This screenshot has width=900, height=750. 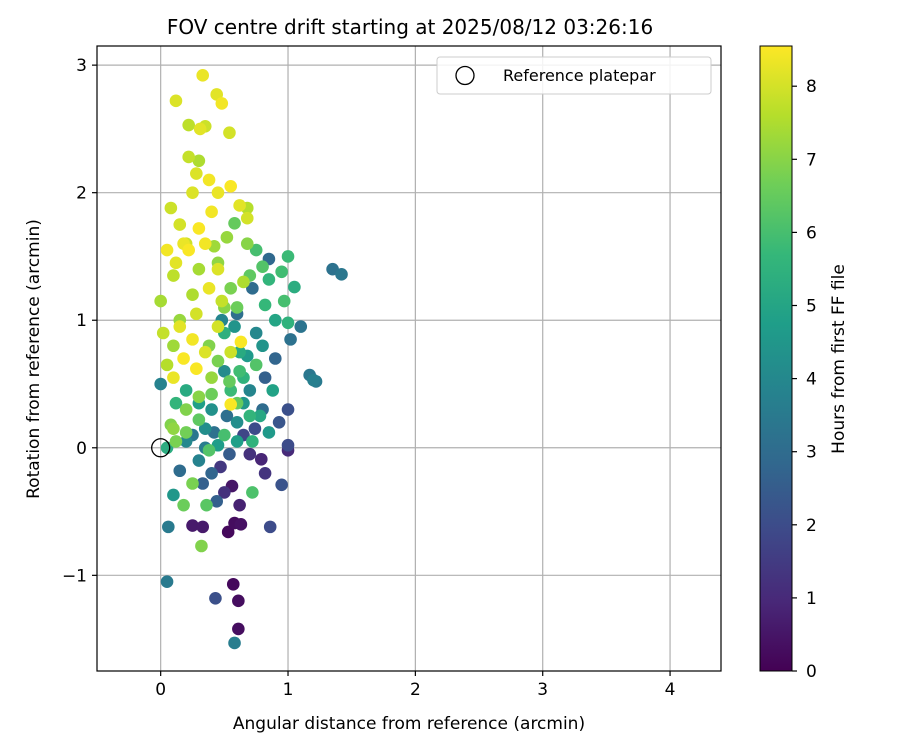 I want to click on colorbar: 0 1 2 3 4 5 6 7 8 Hours from first FF file, so click(x=804, y=363).